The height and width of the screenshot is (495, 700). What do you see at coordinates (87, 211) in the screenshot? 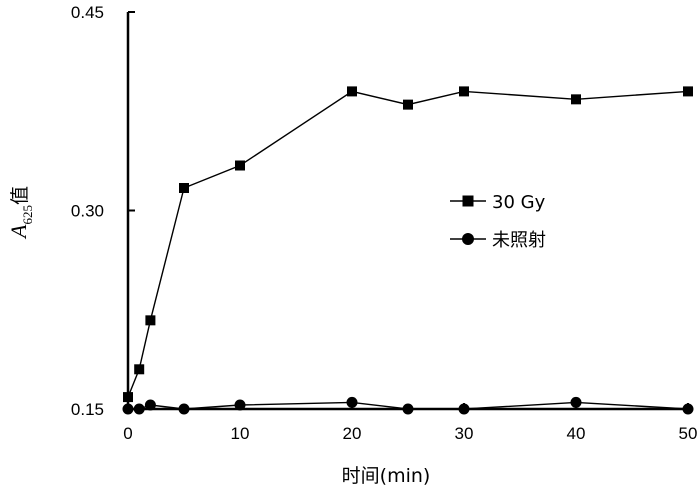
I see `y-tick-label: 0.30` at bounding box center [87, 211].